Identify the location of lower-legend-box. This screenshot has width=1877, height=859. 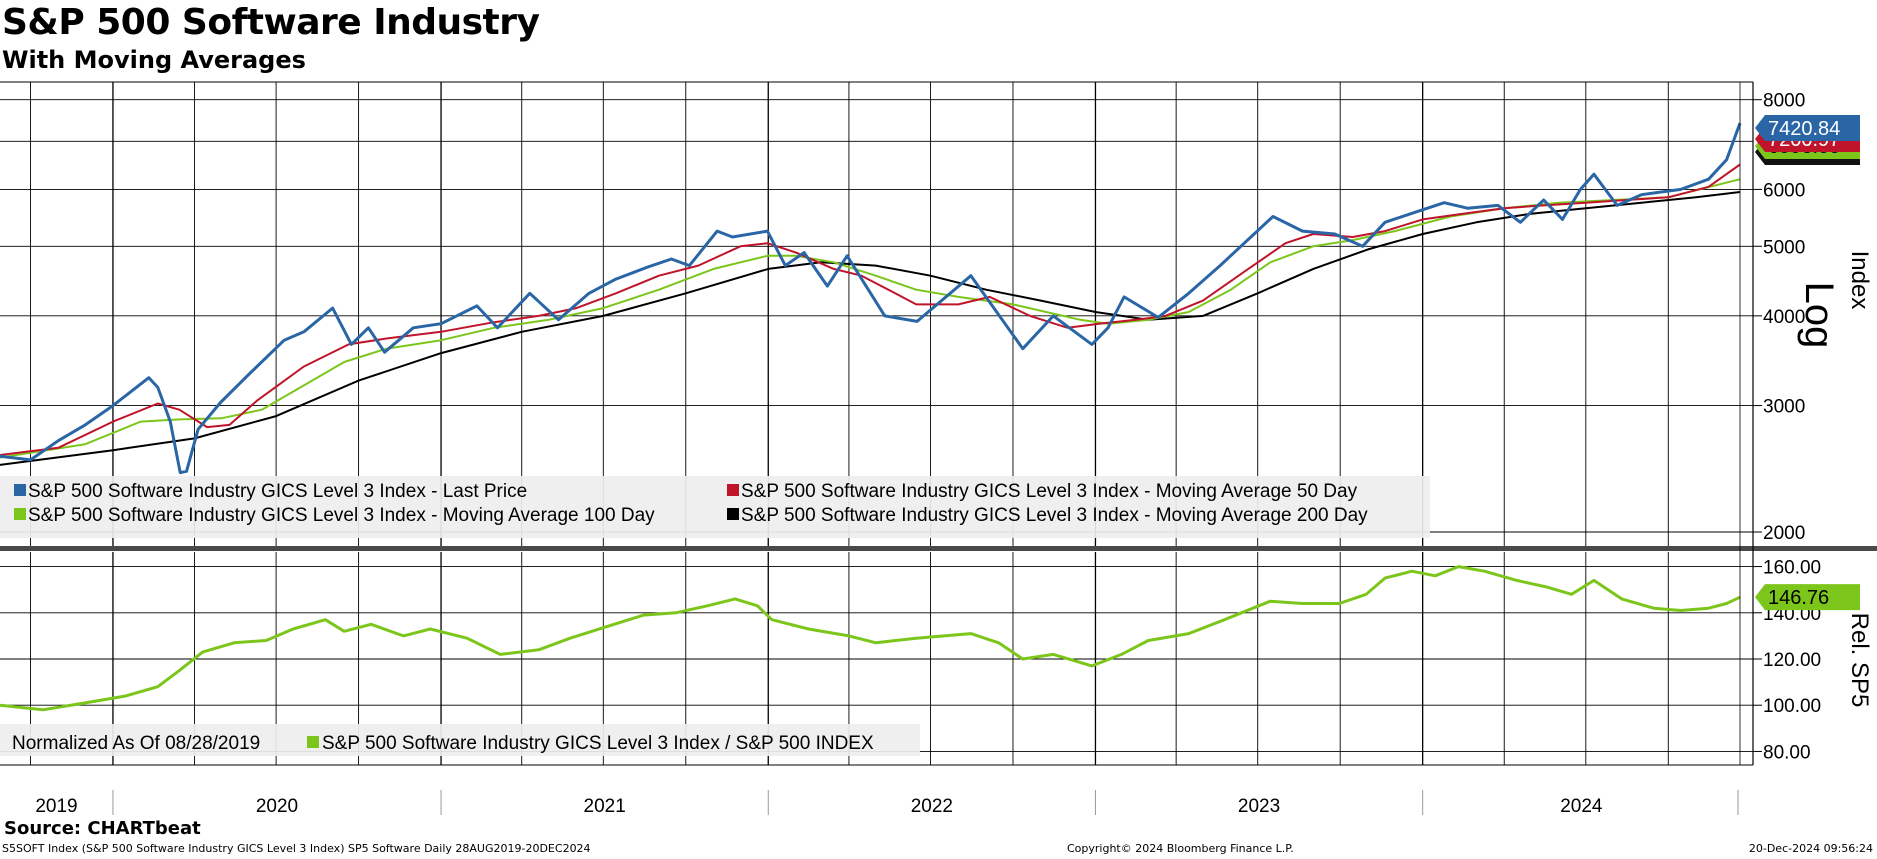
(460, 740).